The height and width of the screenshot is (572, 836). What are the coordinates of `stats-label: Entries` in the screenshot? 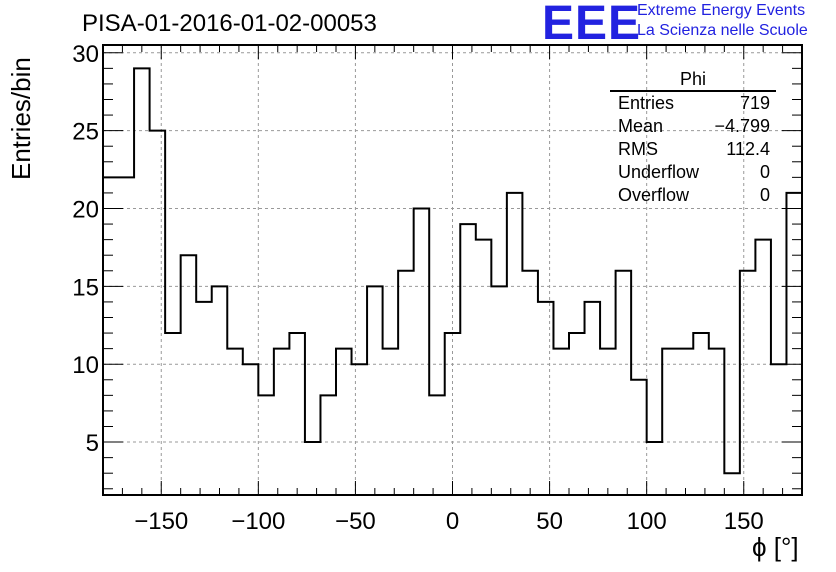 It's located at (646, 103).